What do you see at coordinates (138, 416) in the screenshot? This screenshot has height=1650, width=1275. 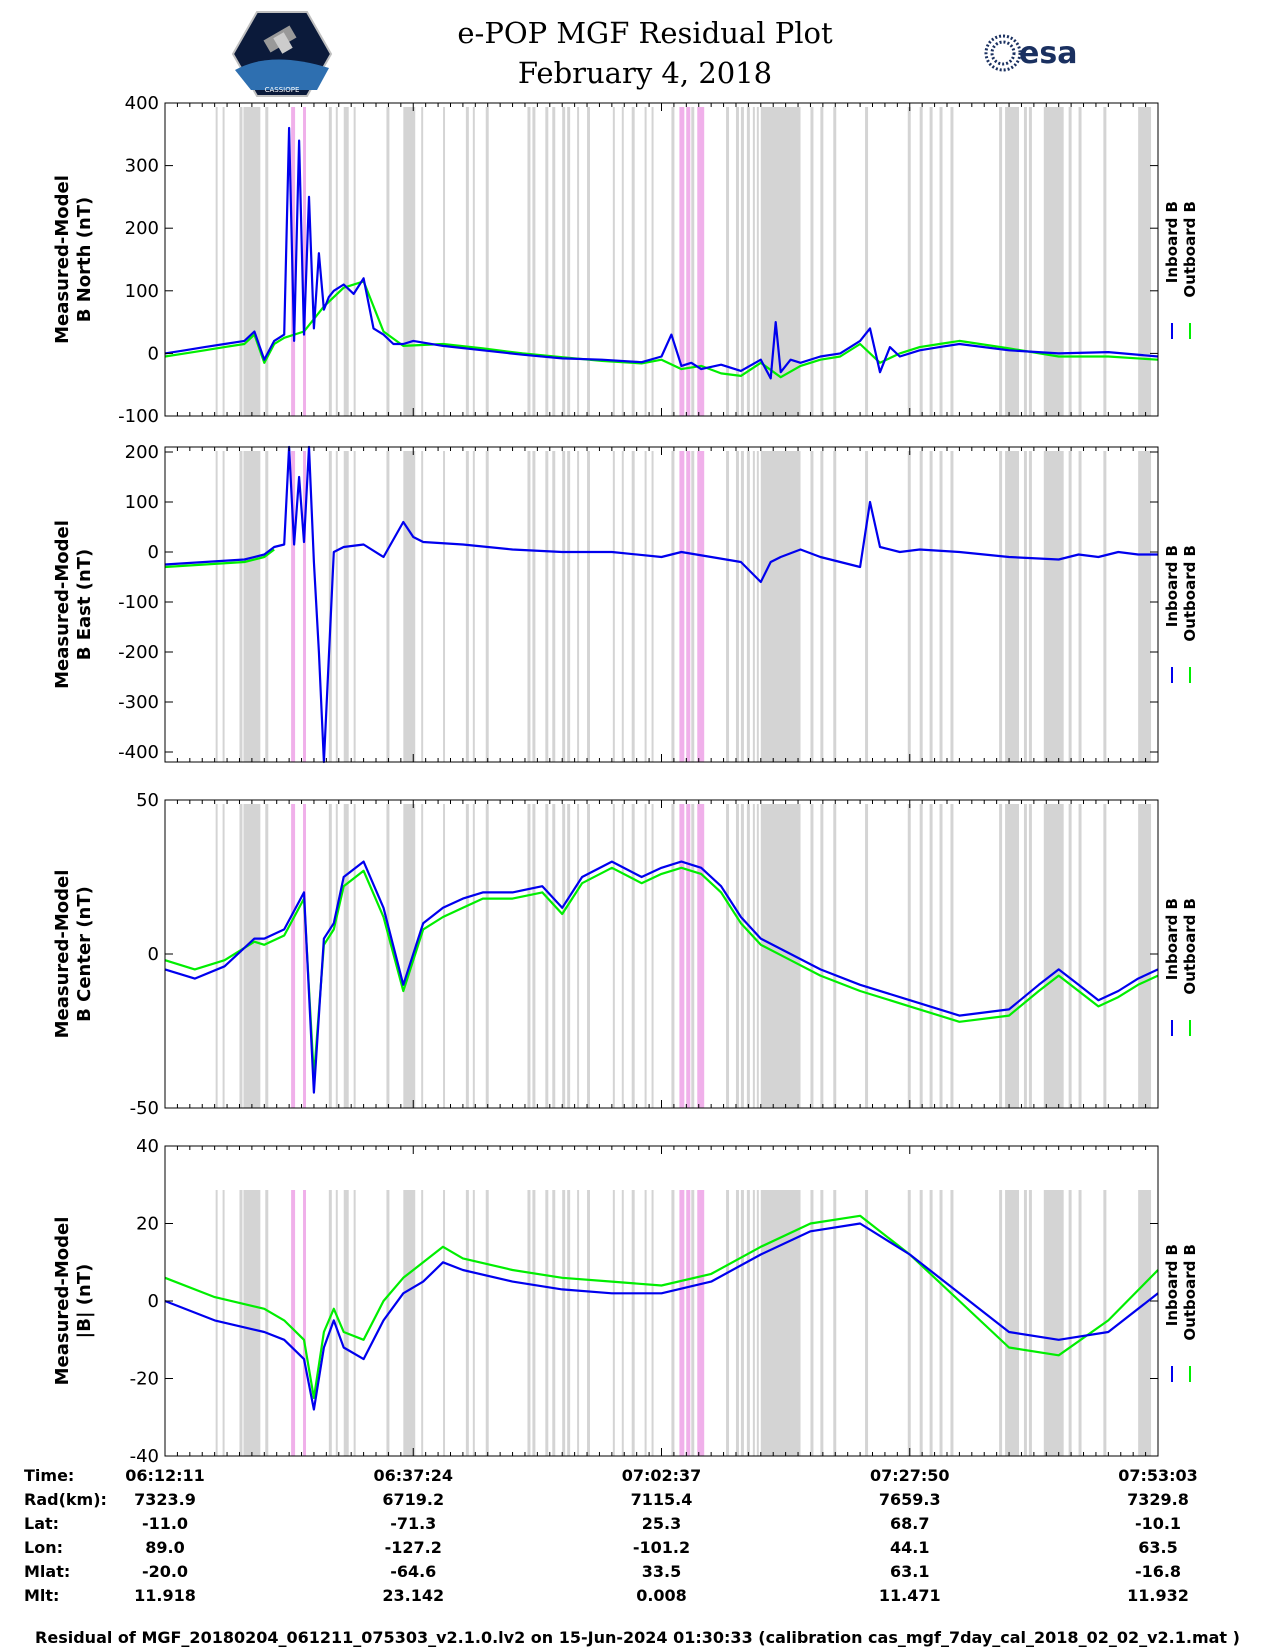 I see `y-tick-label: -100` at bounding box center [138, 416].